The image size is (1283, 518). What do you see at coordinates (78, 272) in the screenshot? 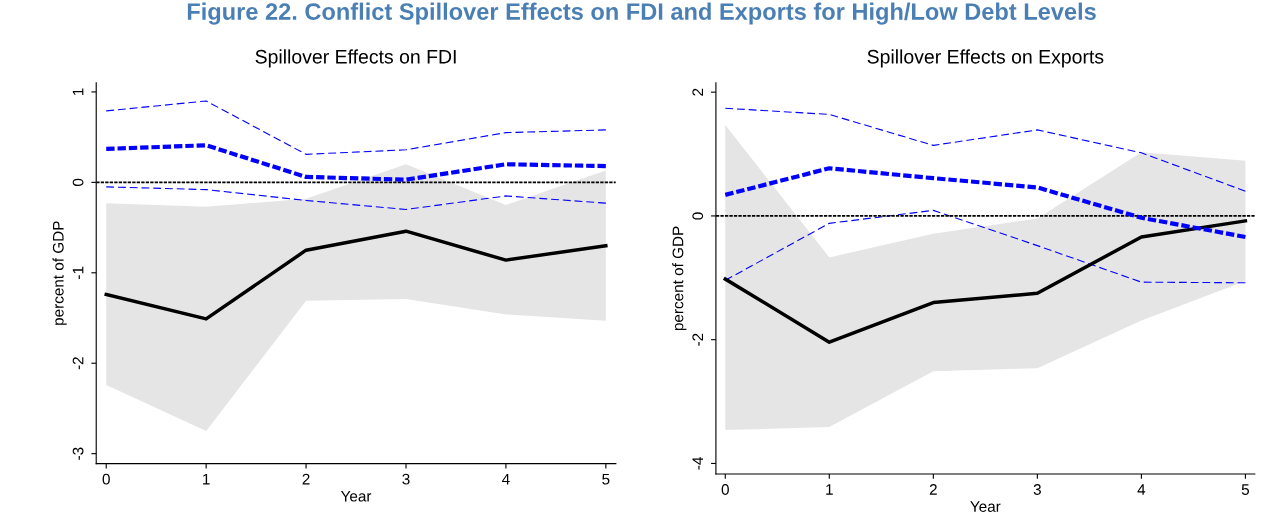
I see `y-tick-label: -1` at bounding box center [78, 272].